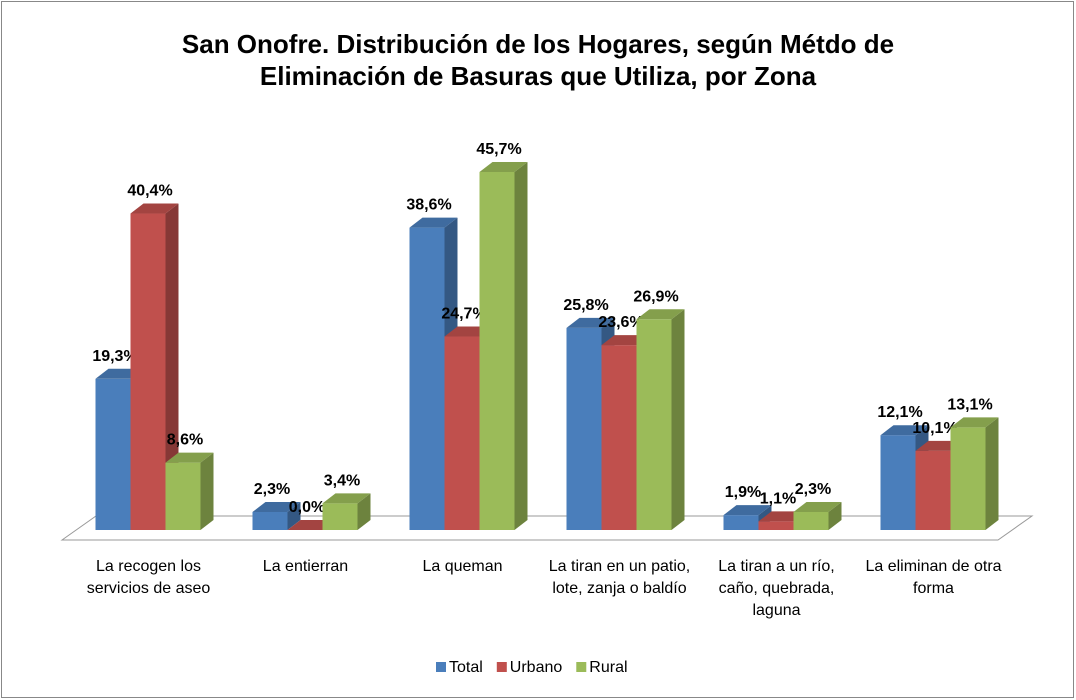 The height and width of the screenshot is (700, 1076). I want to click on value-label: 38,6%, so click(428, 205).